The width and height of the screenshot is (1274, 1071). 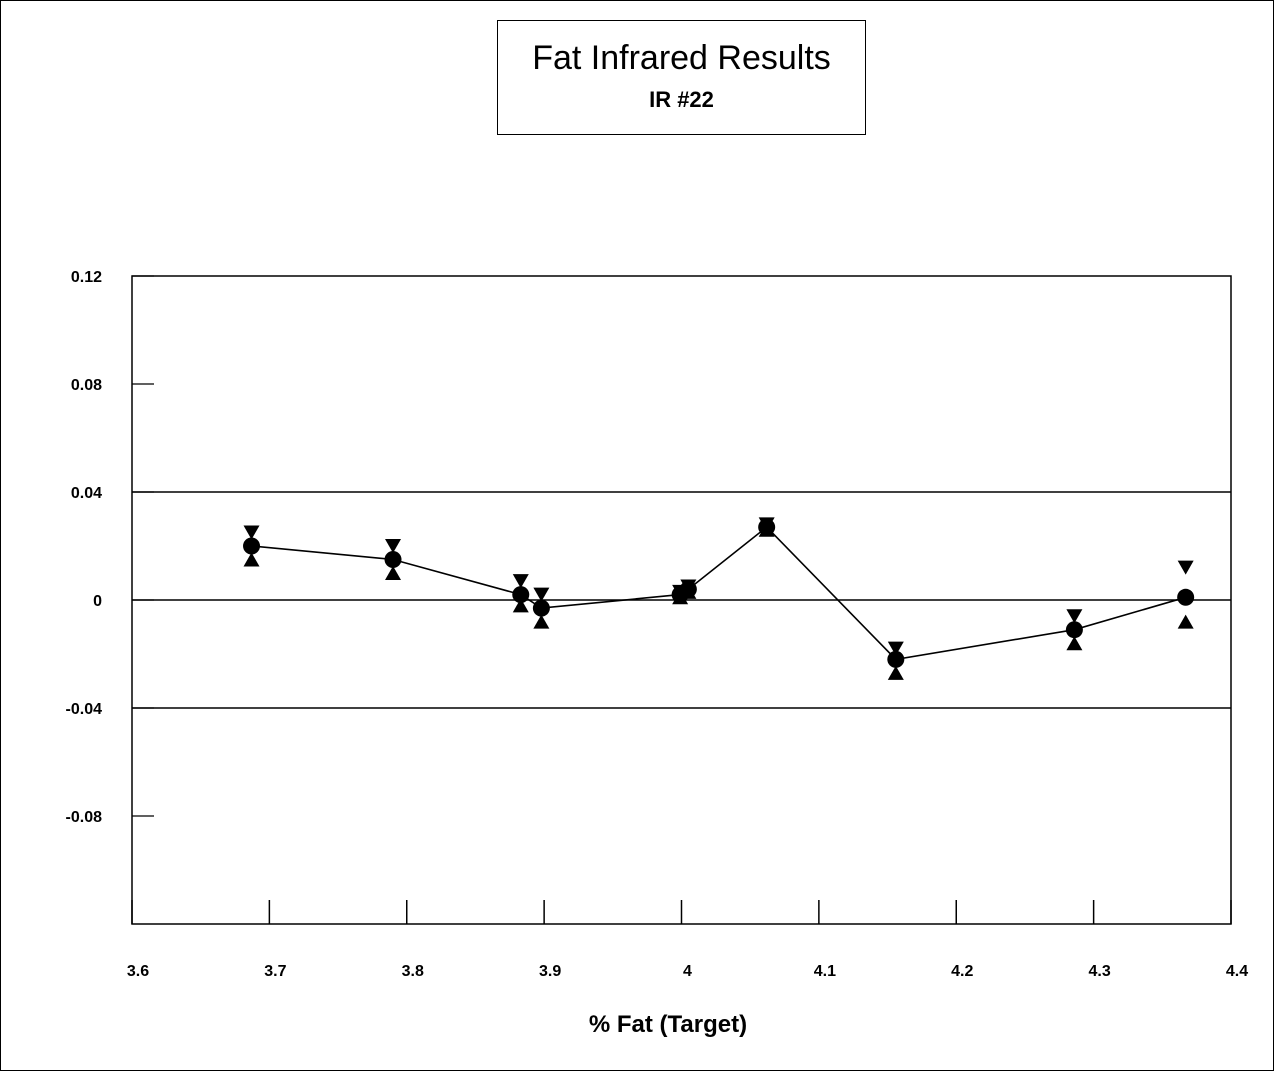 What do you see at coordinates (86, 493) in the screenshot?
I see `y-tick-label: 0.04` at bounding box center [86, 493].